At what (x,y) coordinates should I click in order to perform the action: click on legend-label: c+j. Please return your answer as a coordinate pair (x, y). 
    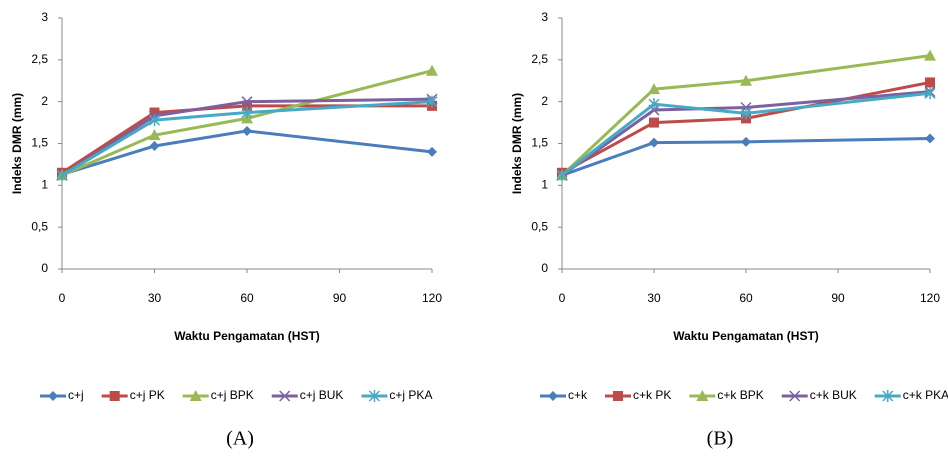
    Looking at the image, I should click on (76, 395).